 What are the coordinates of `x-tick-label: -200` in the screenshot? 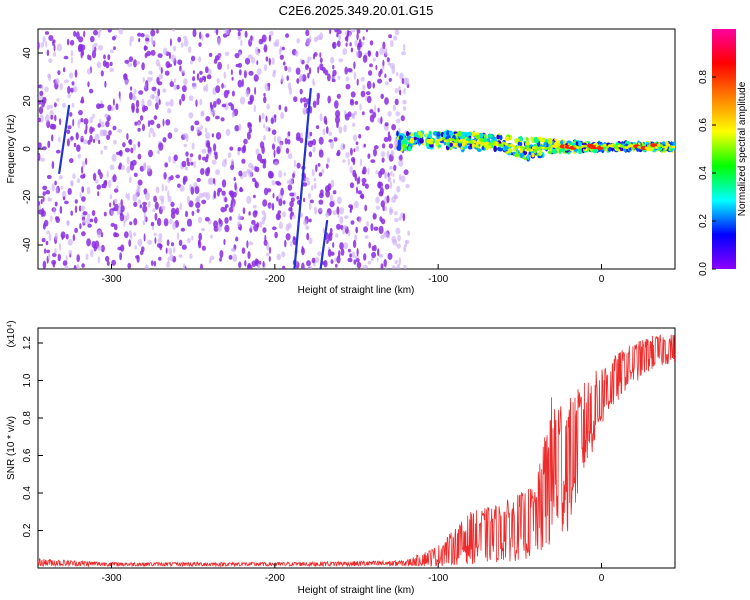 It's located at (275, 578).